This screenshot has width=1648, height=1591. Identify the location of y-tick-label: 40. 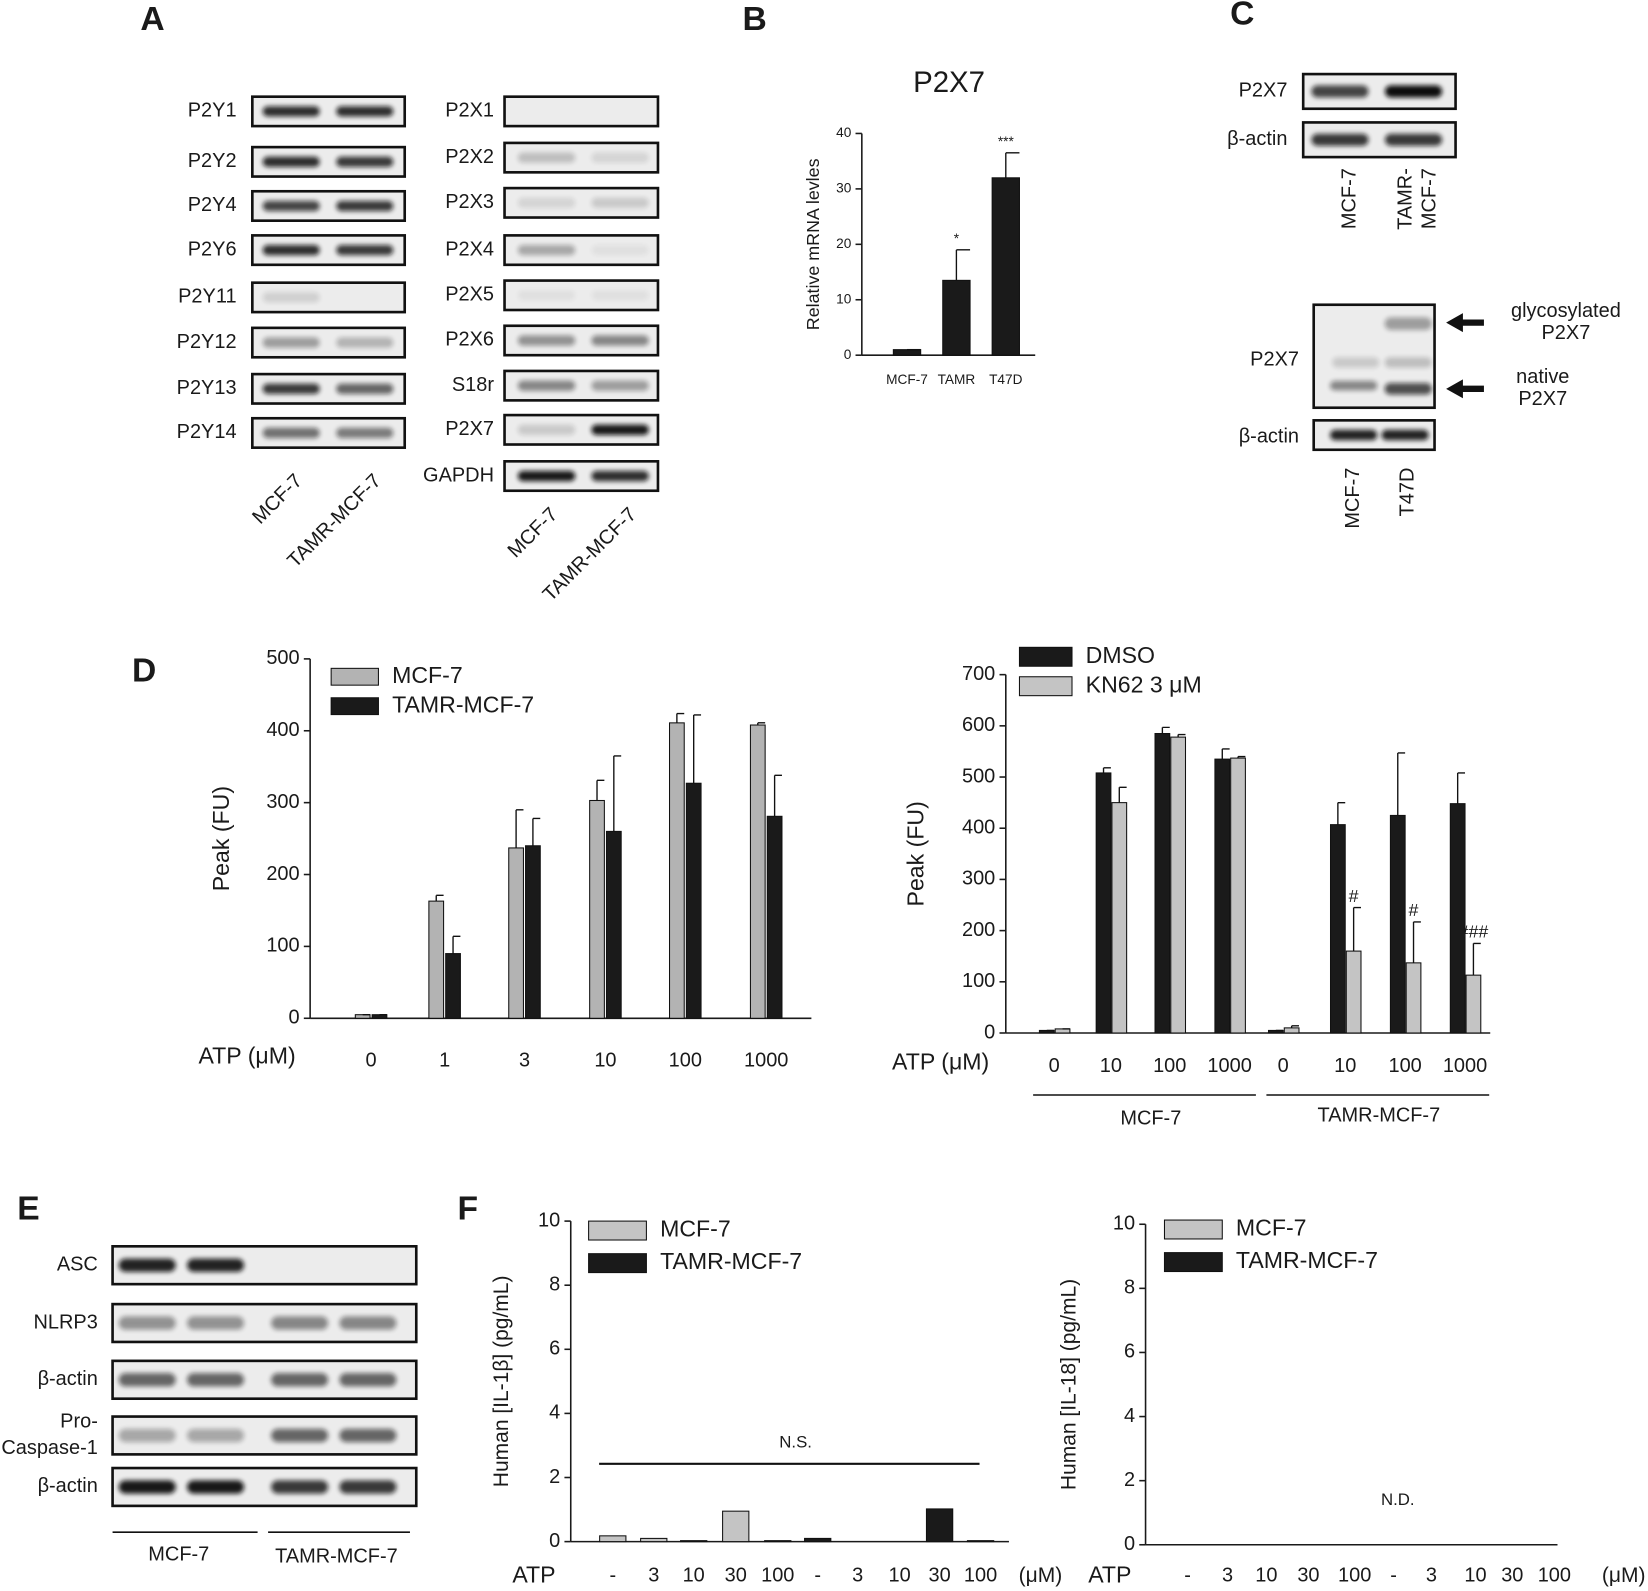
(844, 132).